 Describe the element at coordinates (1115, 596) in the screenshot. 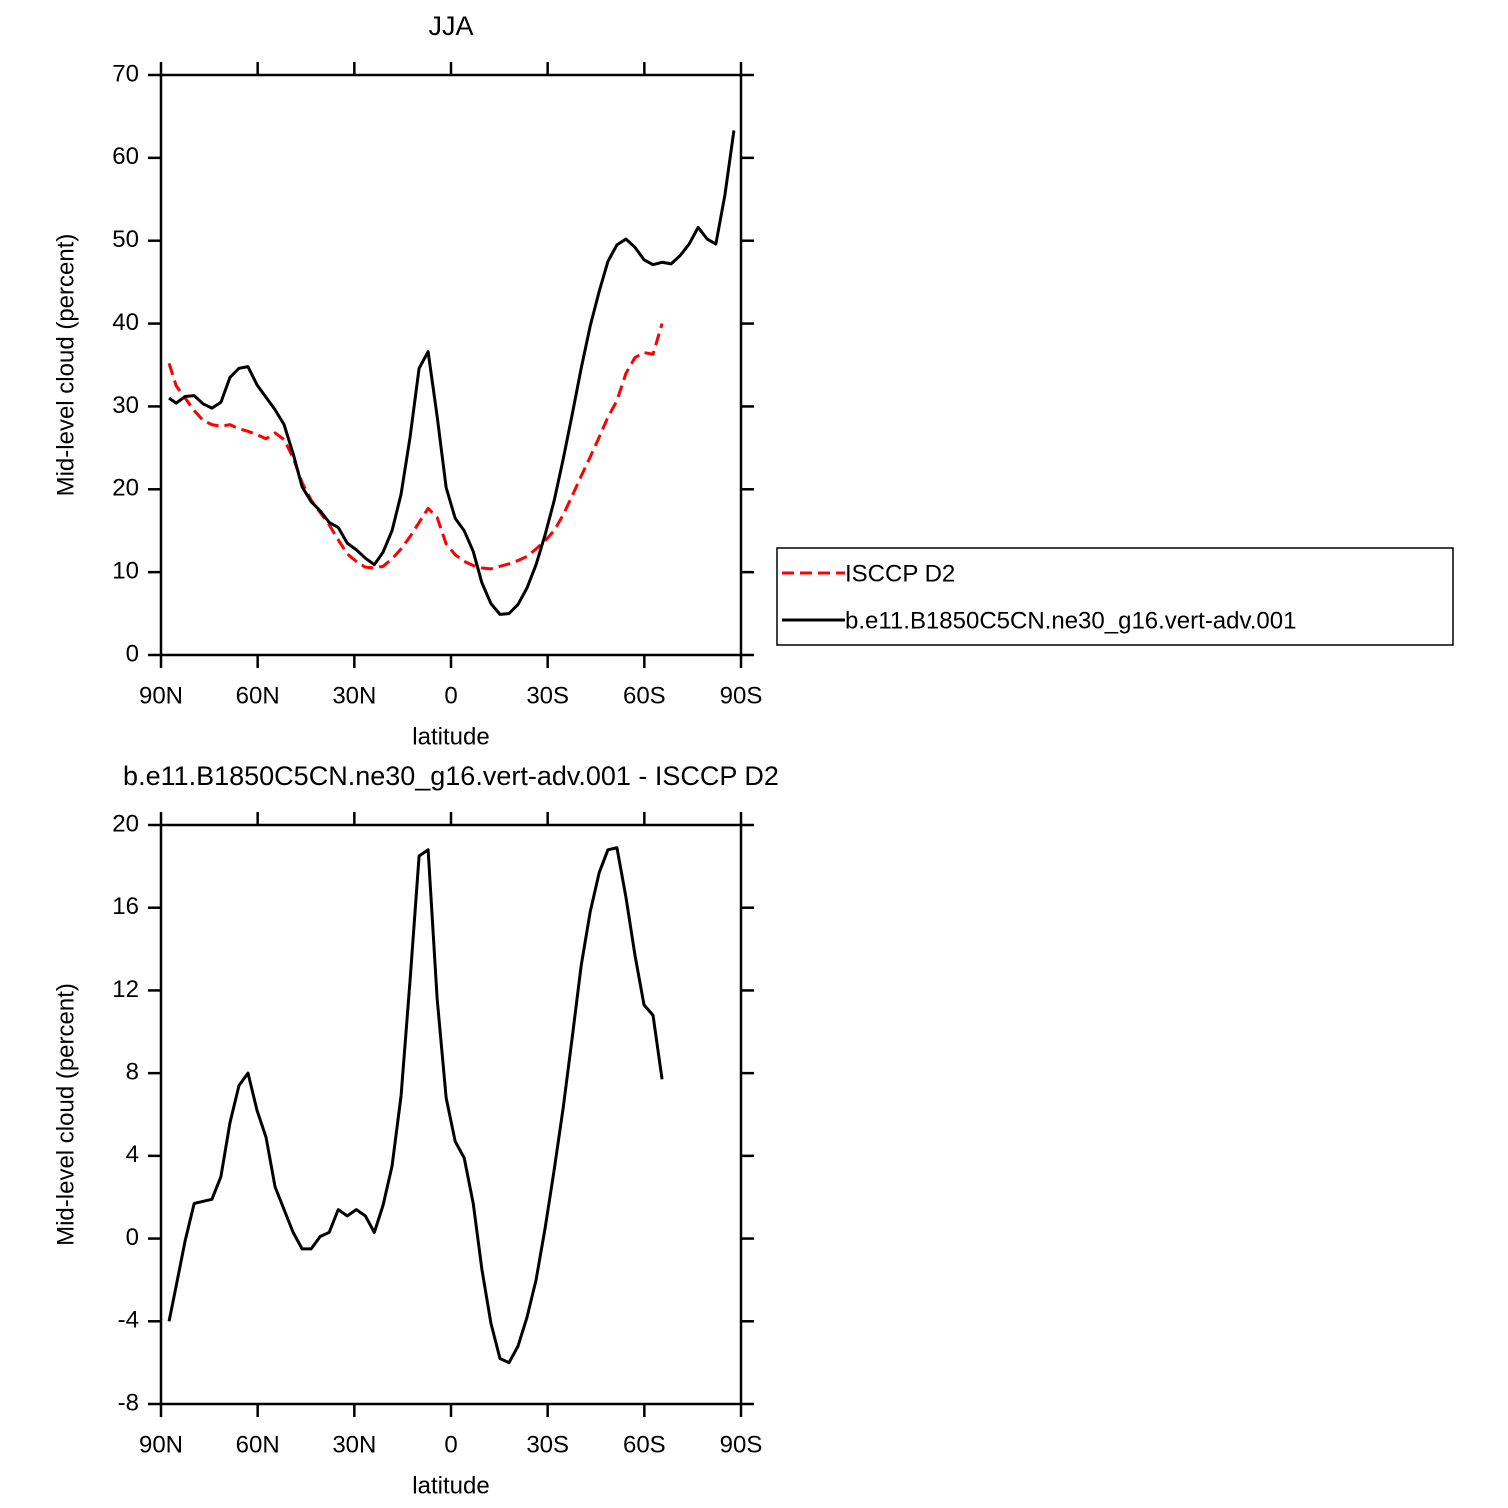

I see `legend-box` at that location.